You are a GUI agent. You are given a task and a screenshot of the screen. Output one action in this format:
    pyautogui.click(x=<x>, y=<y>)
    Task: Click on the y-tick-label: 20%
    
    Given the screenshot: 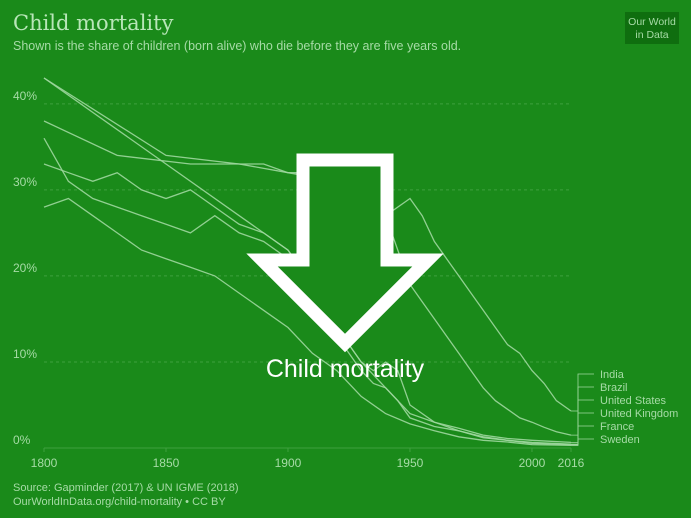 What is the action you would take?
    pyautogui.click(x=25, y=268)
    